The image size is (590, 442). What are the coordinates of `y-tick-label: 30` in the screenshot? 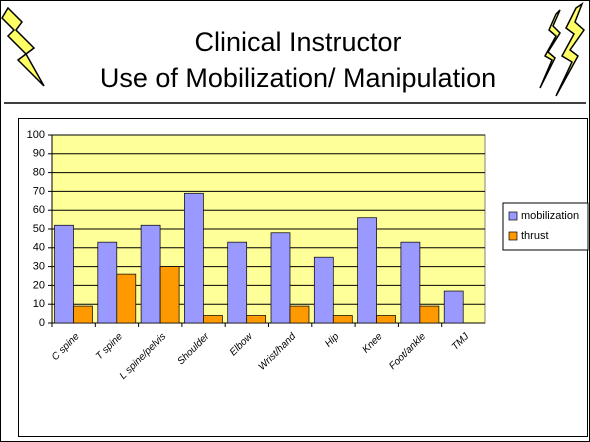 It's located at (39, 267).